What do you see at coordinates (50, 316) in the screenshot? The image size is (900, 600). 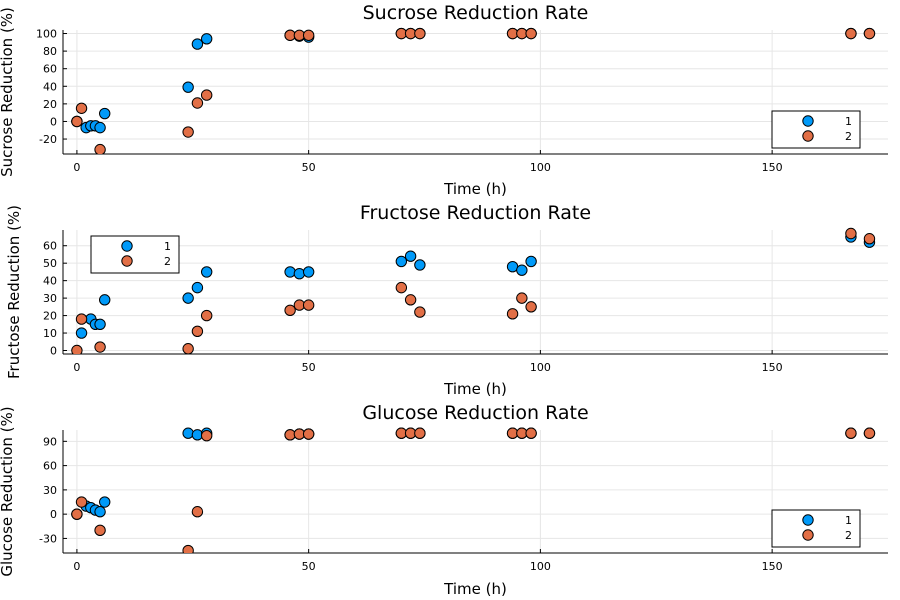 I see `y-tick-label: 20` at bounding box center [50, 316].